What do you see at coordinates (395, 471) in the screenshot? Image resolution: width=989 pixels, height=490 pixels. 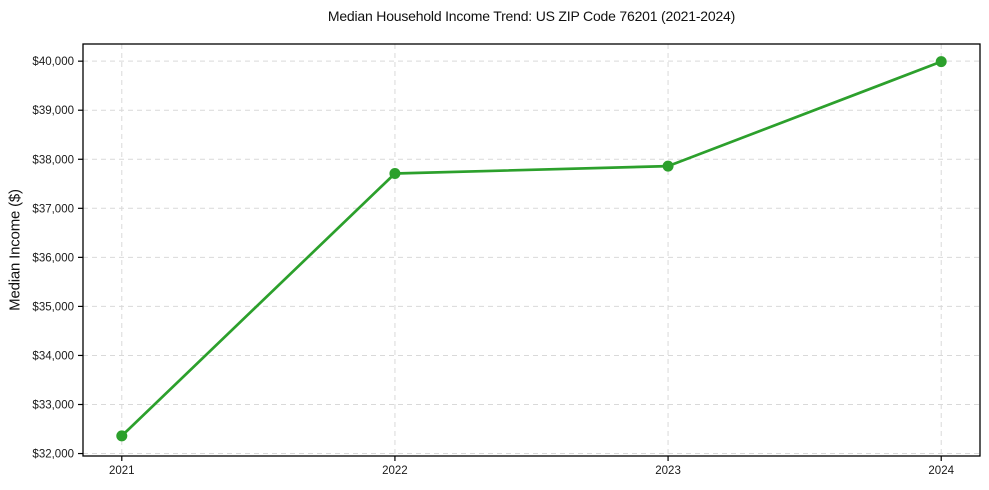 I see `x-tick-label: 2022` at bounding box center [395, 471].